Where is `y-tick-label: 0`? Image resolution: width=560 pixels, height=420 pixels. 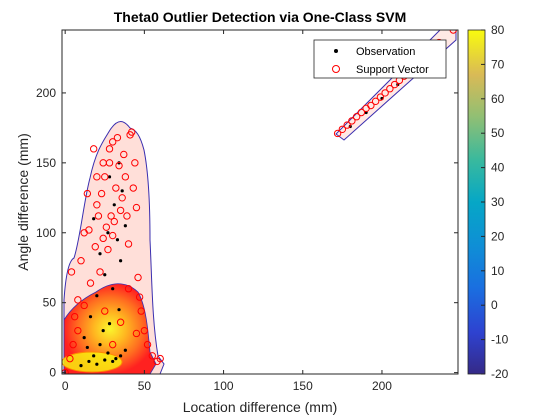 y-tick-label: 0 is located at coordinates (52, 373).